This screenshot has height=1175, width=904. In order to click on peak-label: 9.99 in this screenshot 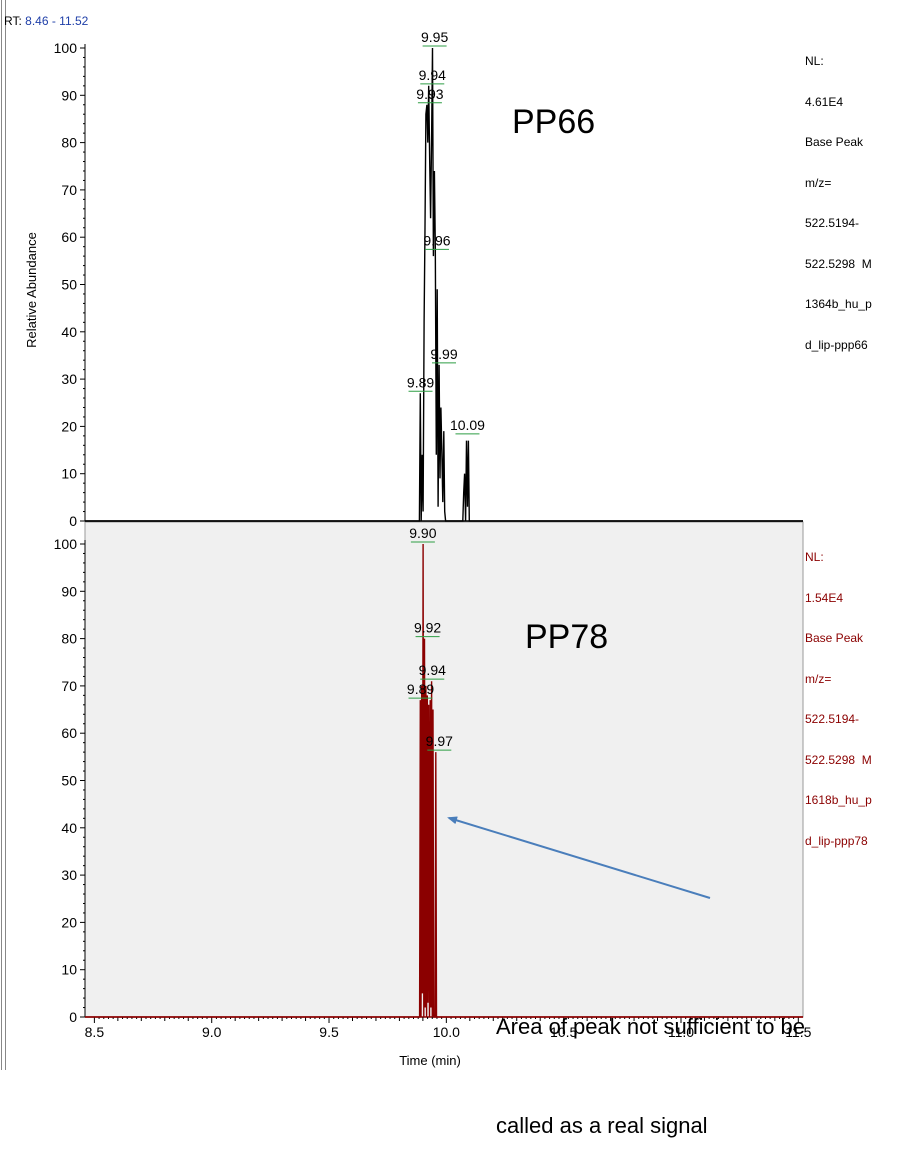, I will do `click(443, 354)`.